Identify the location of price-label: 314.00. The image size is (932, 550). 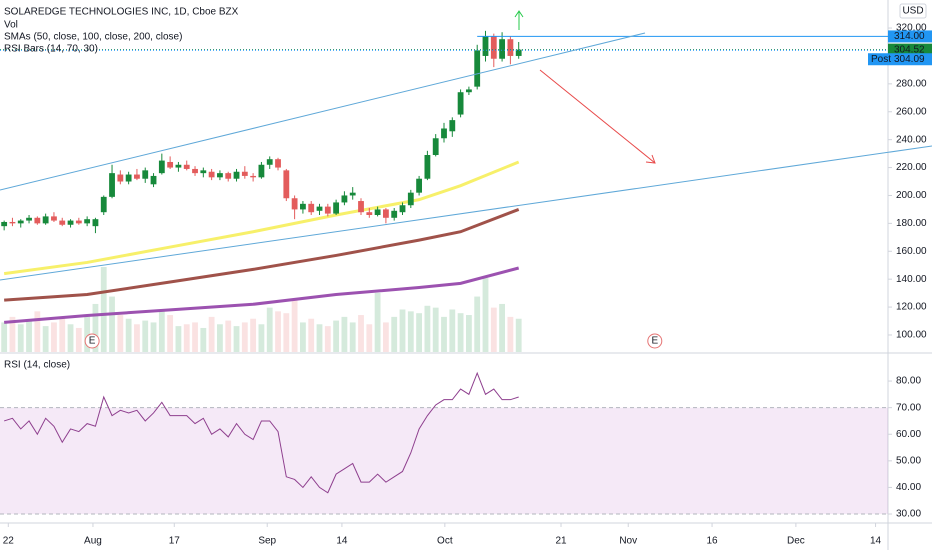
(909, 36).